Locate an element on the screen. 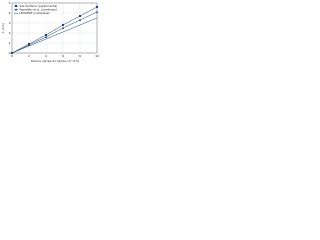  legend-label: LECO/EDF (numérique) is located at coordinates (35, 13).